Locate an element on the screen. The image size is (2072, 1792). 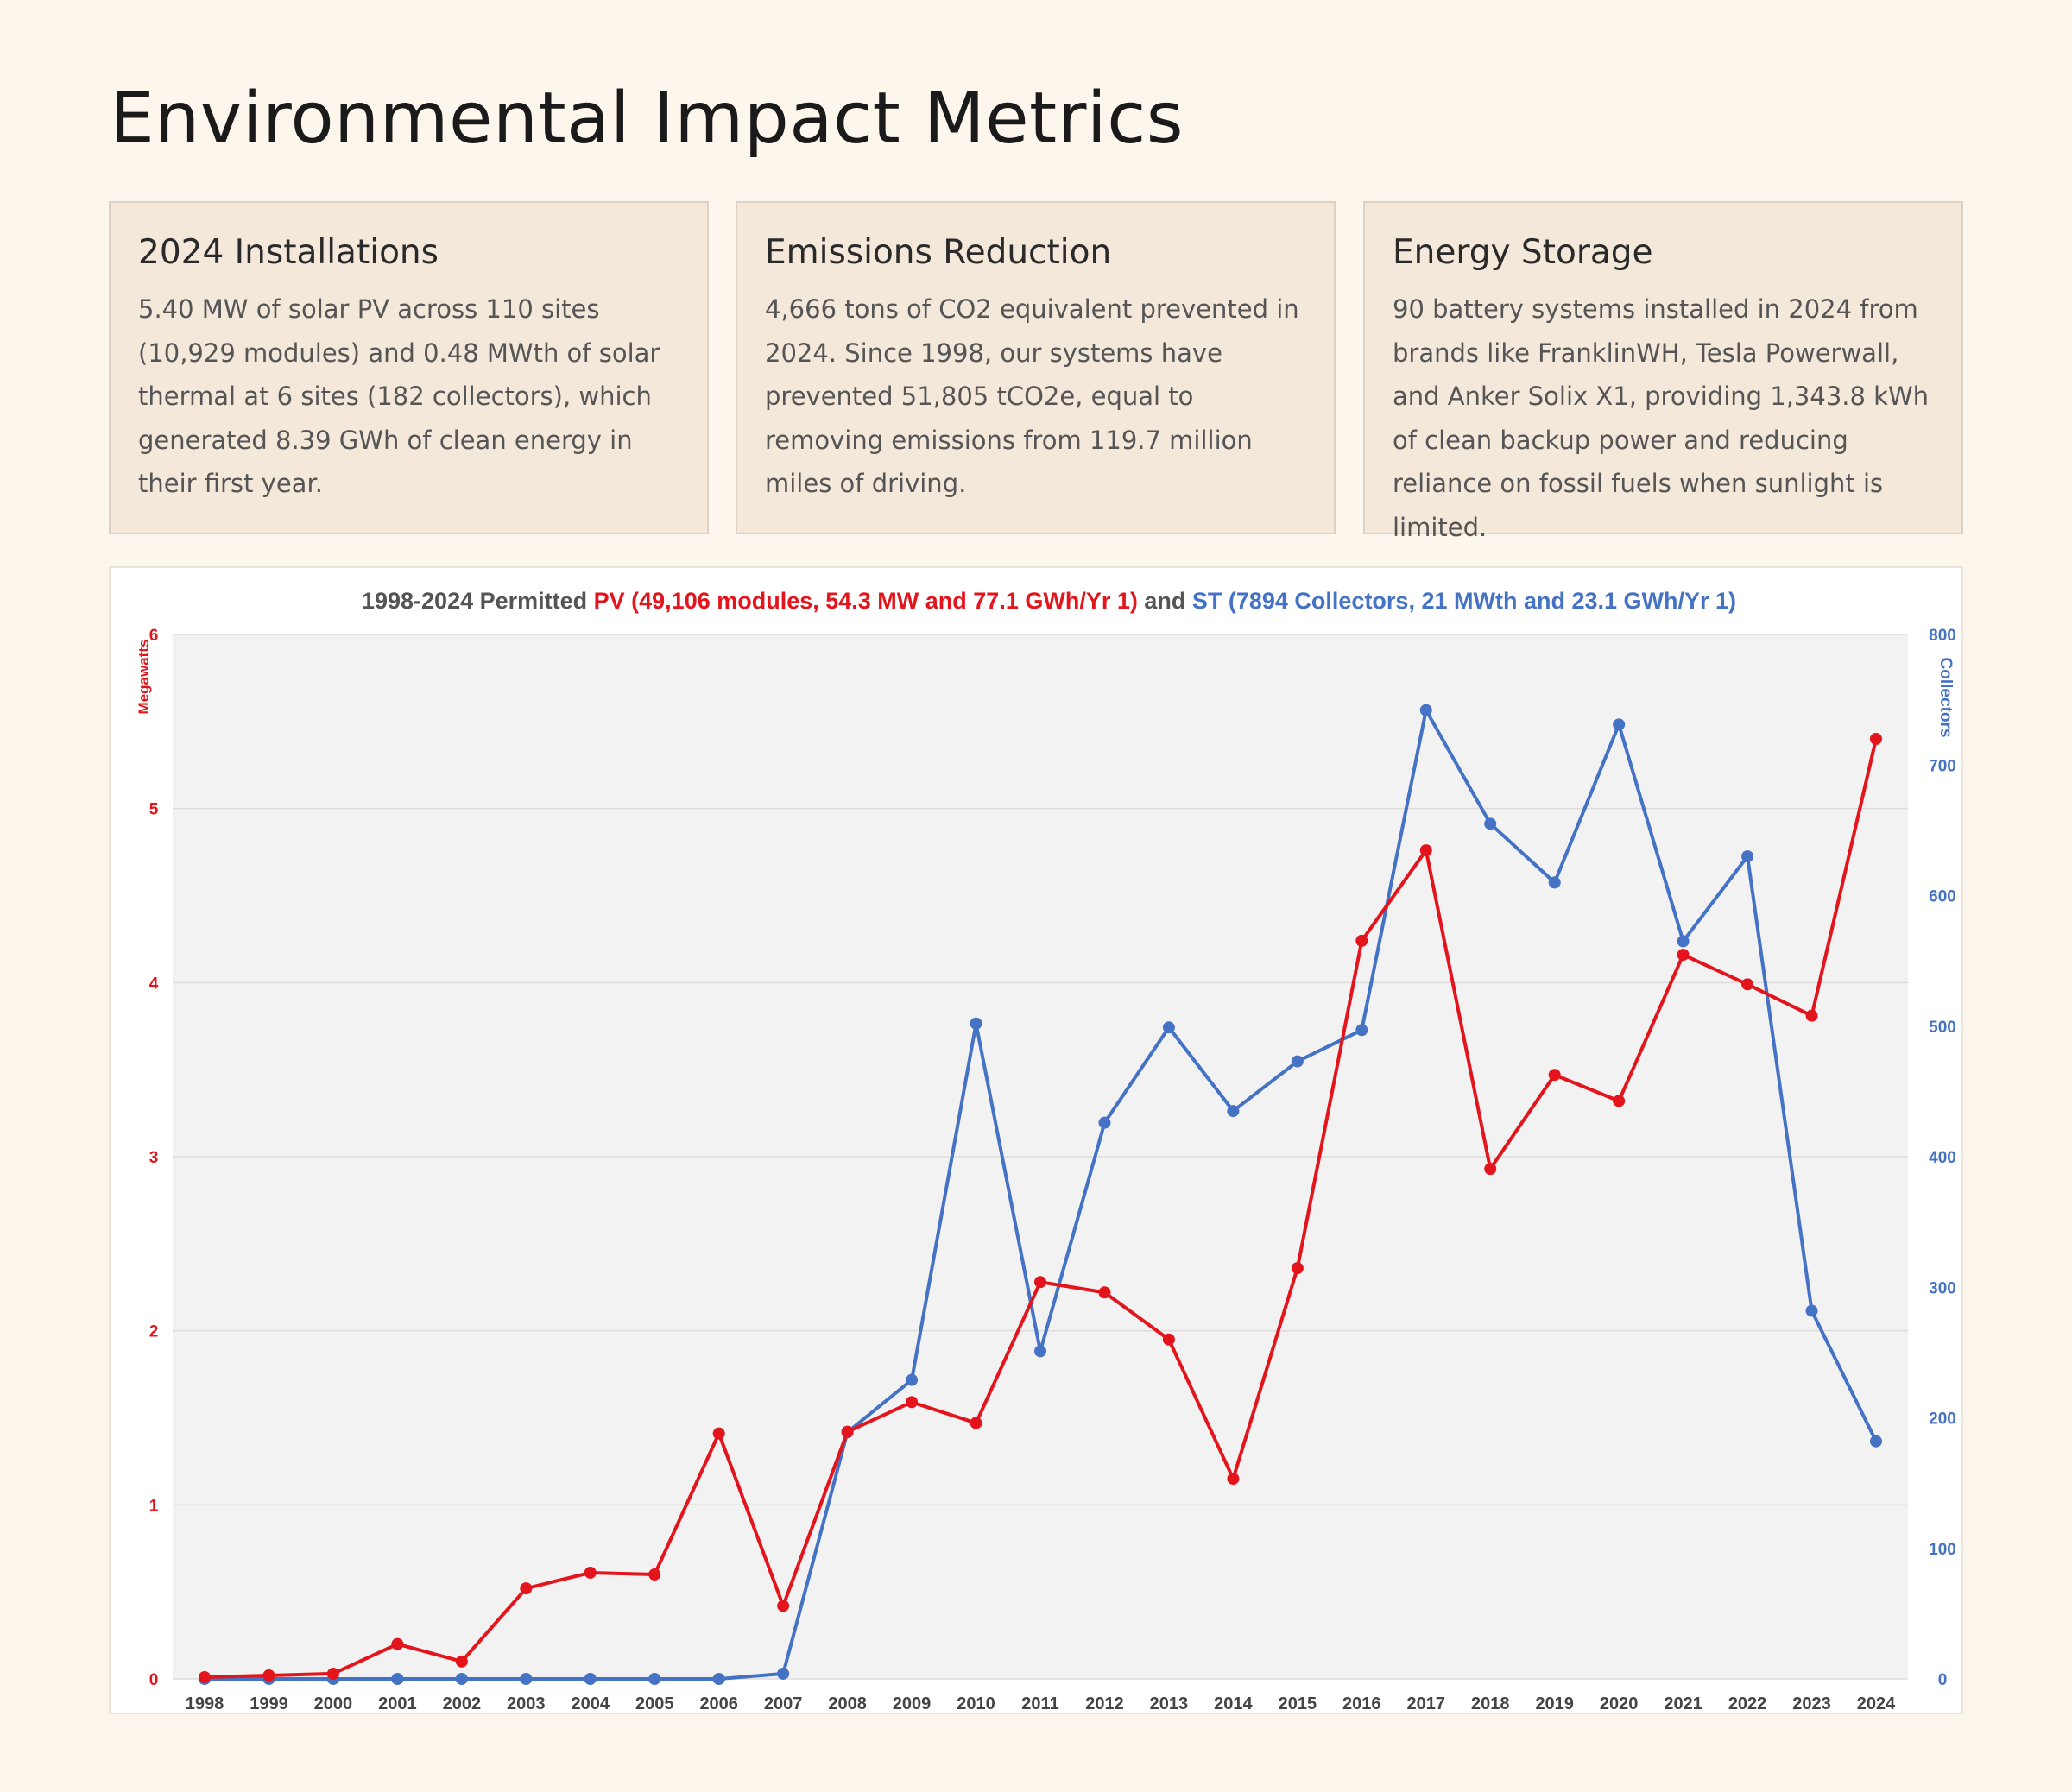
x-tick-label: 2008 is located at coordinates (847, 1703).